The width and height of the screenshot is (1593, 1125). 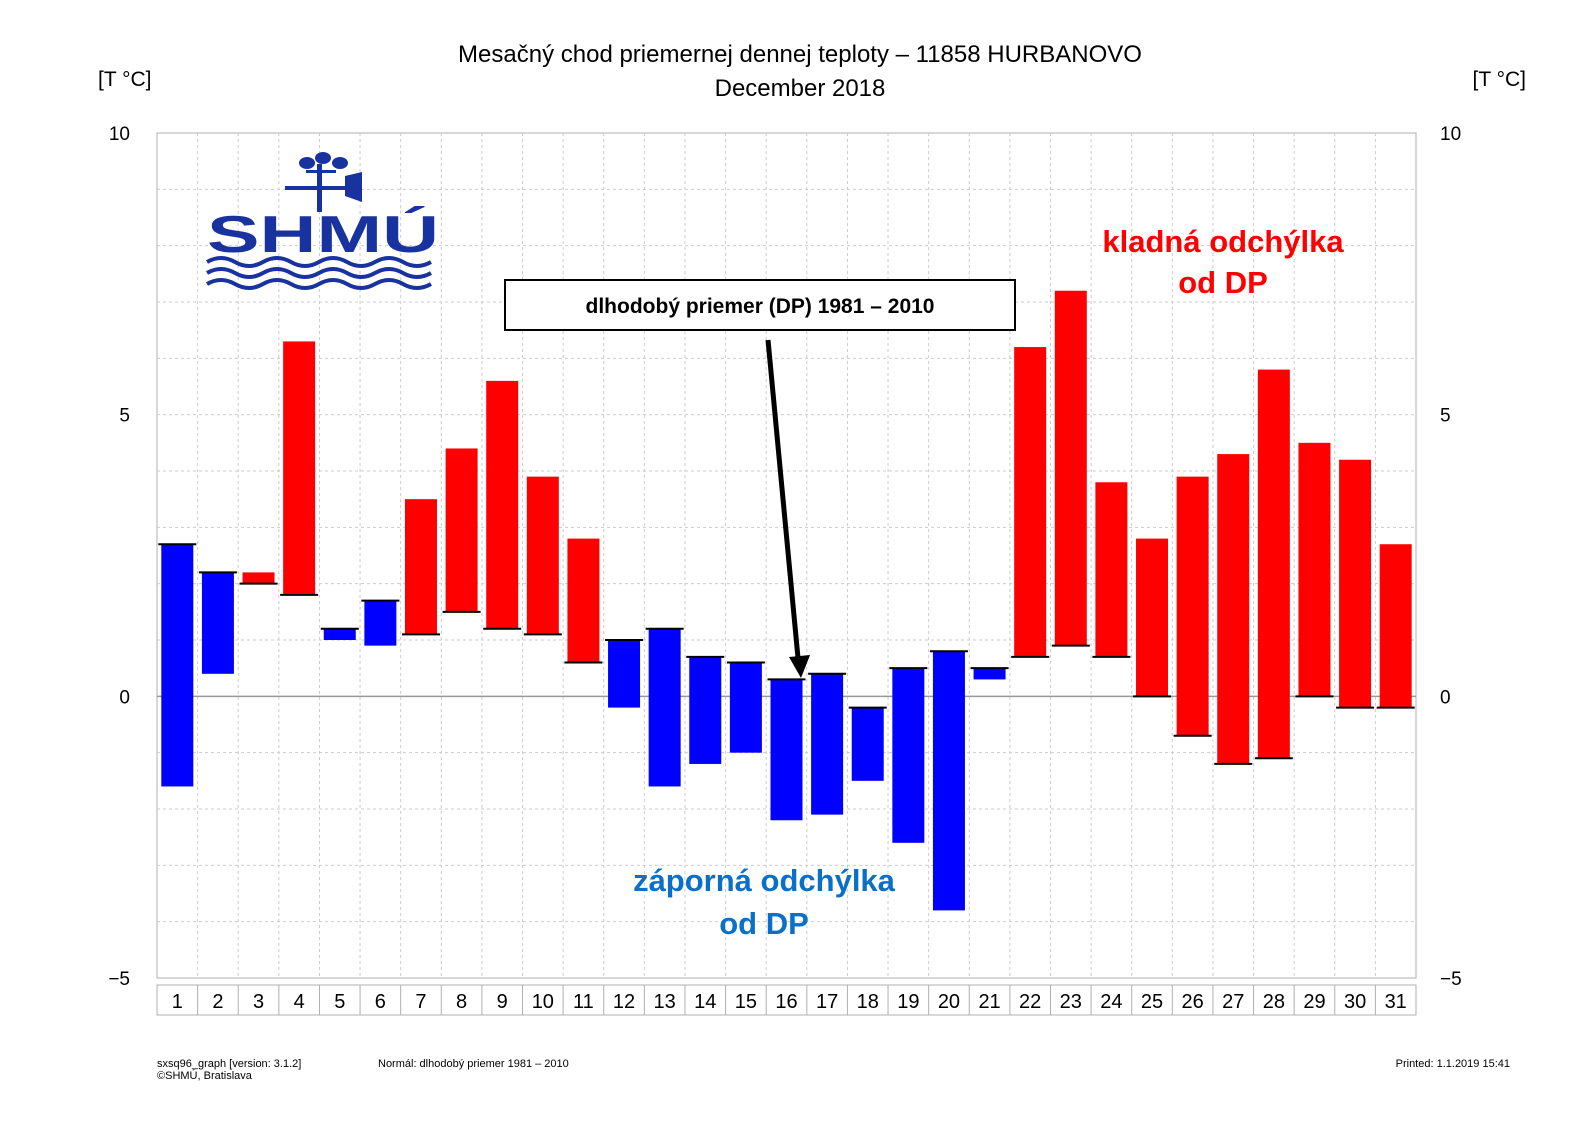 I want to click on y-tick-label-right: 10, so click(x=1450, y=134).